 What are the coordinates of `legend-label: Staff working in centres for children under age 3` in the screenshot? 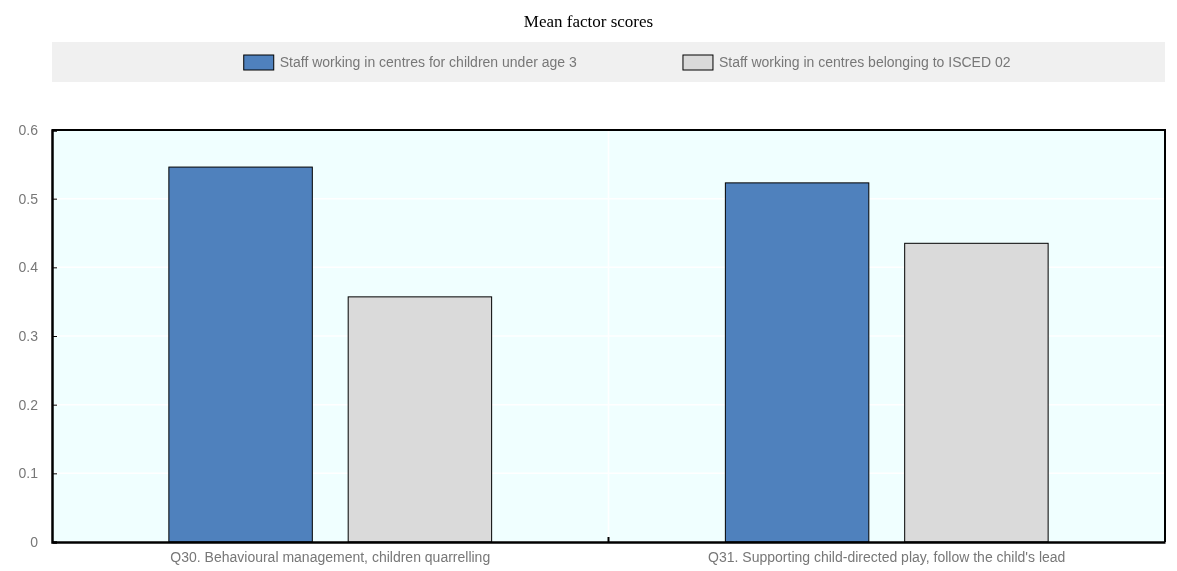 It's located at (428, 62).